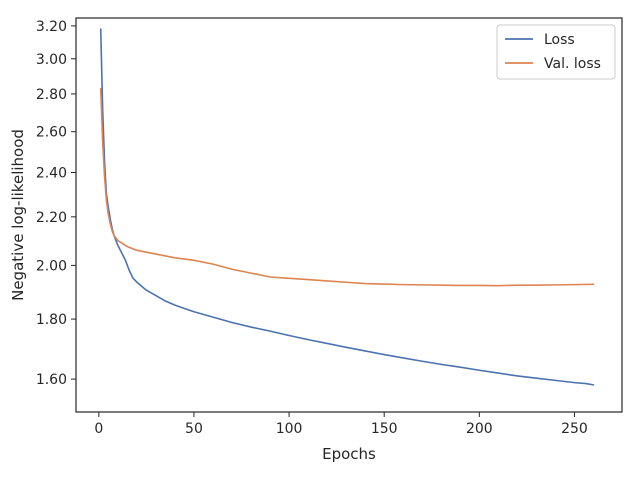  What do you see at coordinates (574, 429) in the screenshot?
I see `x-tick-label: 250` at bounding box center [574, 429].